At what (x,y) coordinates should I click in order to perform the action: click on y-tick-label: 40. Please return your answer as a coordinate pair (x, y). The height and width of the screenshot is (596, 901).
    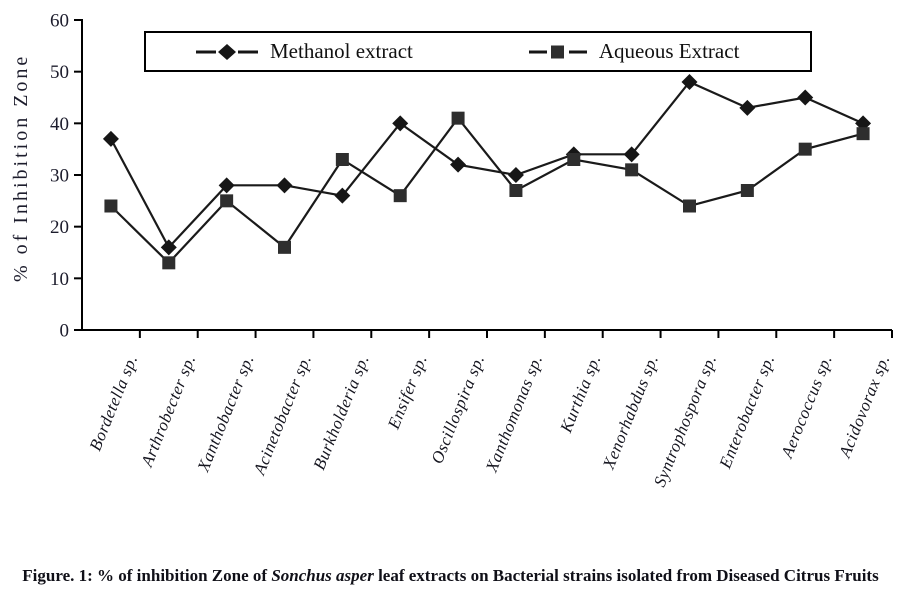
    Looking at the image, I should click on (59, 124).